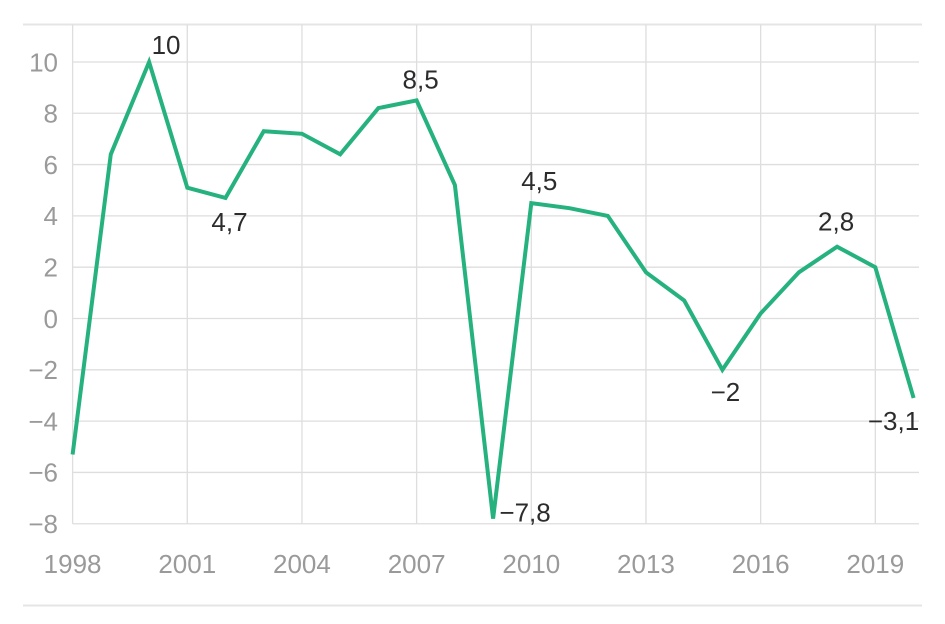 The height and width of the screenshot is (624, 945). I want to click on y-axis-tick-label: −8, so click(43, 524).